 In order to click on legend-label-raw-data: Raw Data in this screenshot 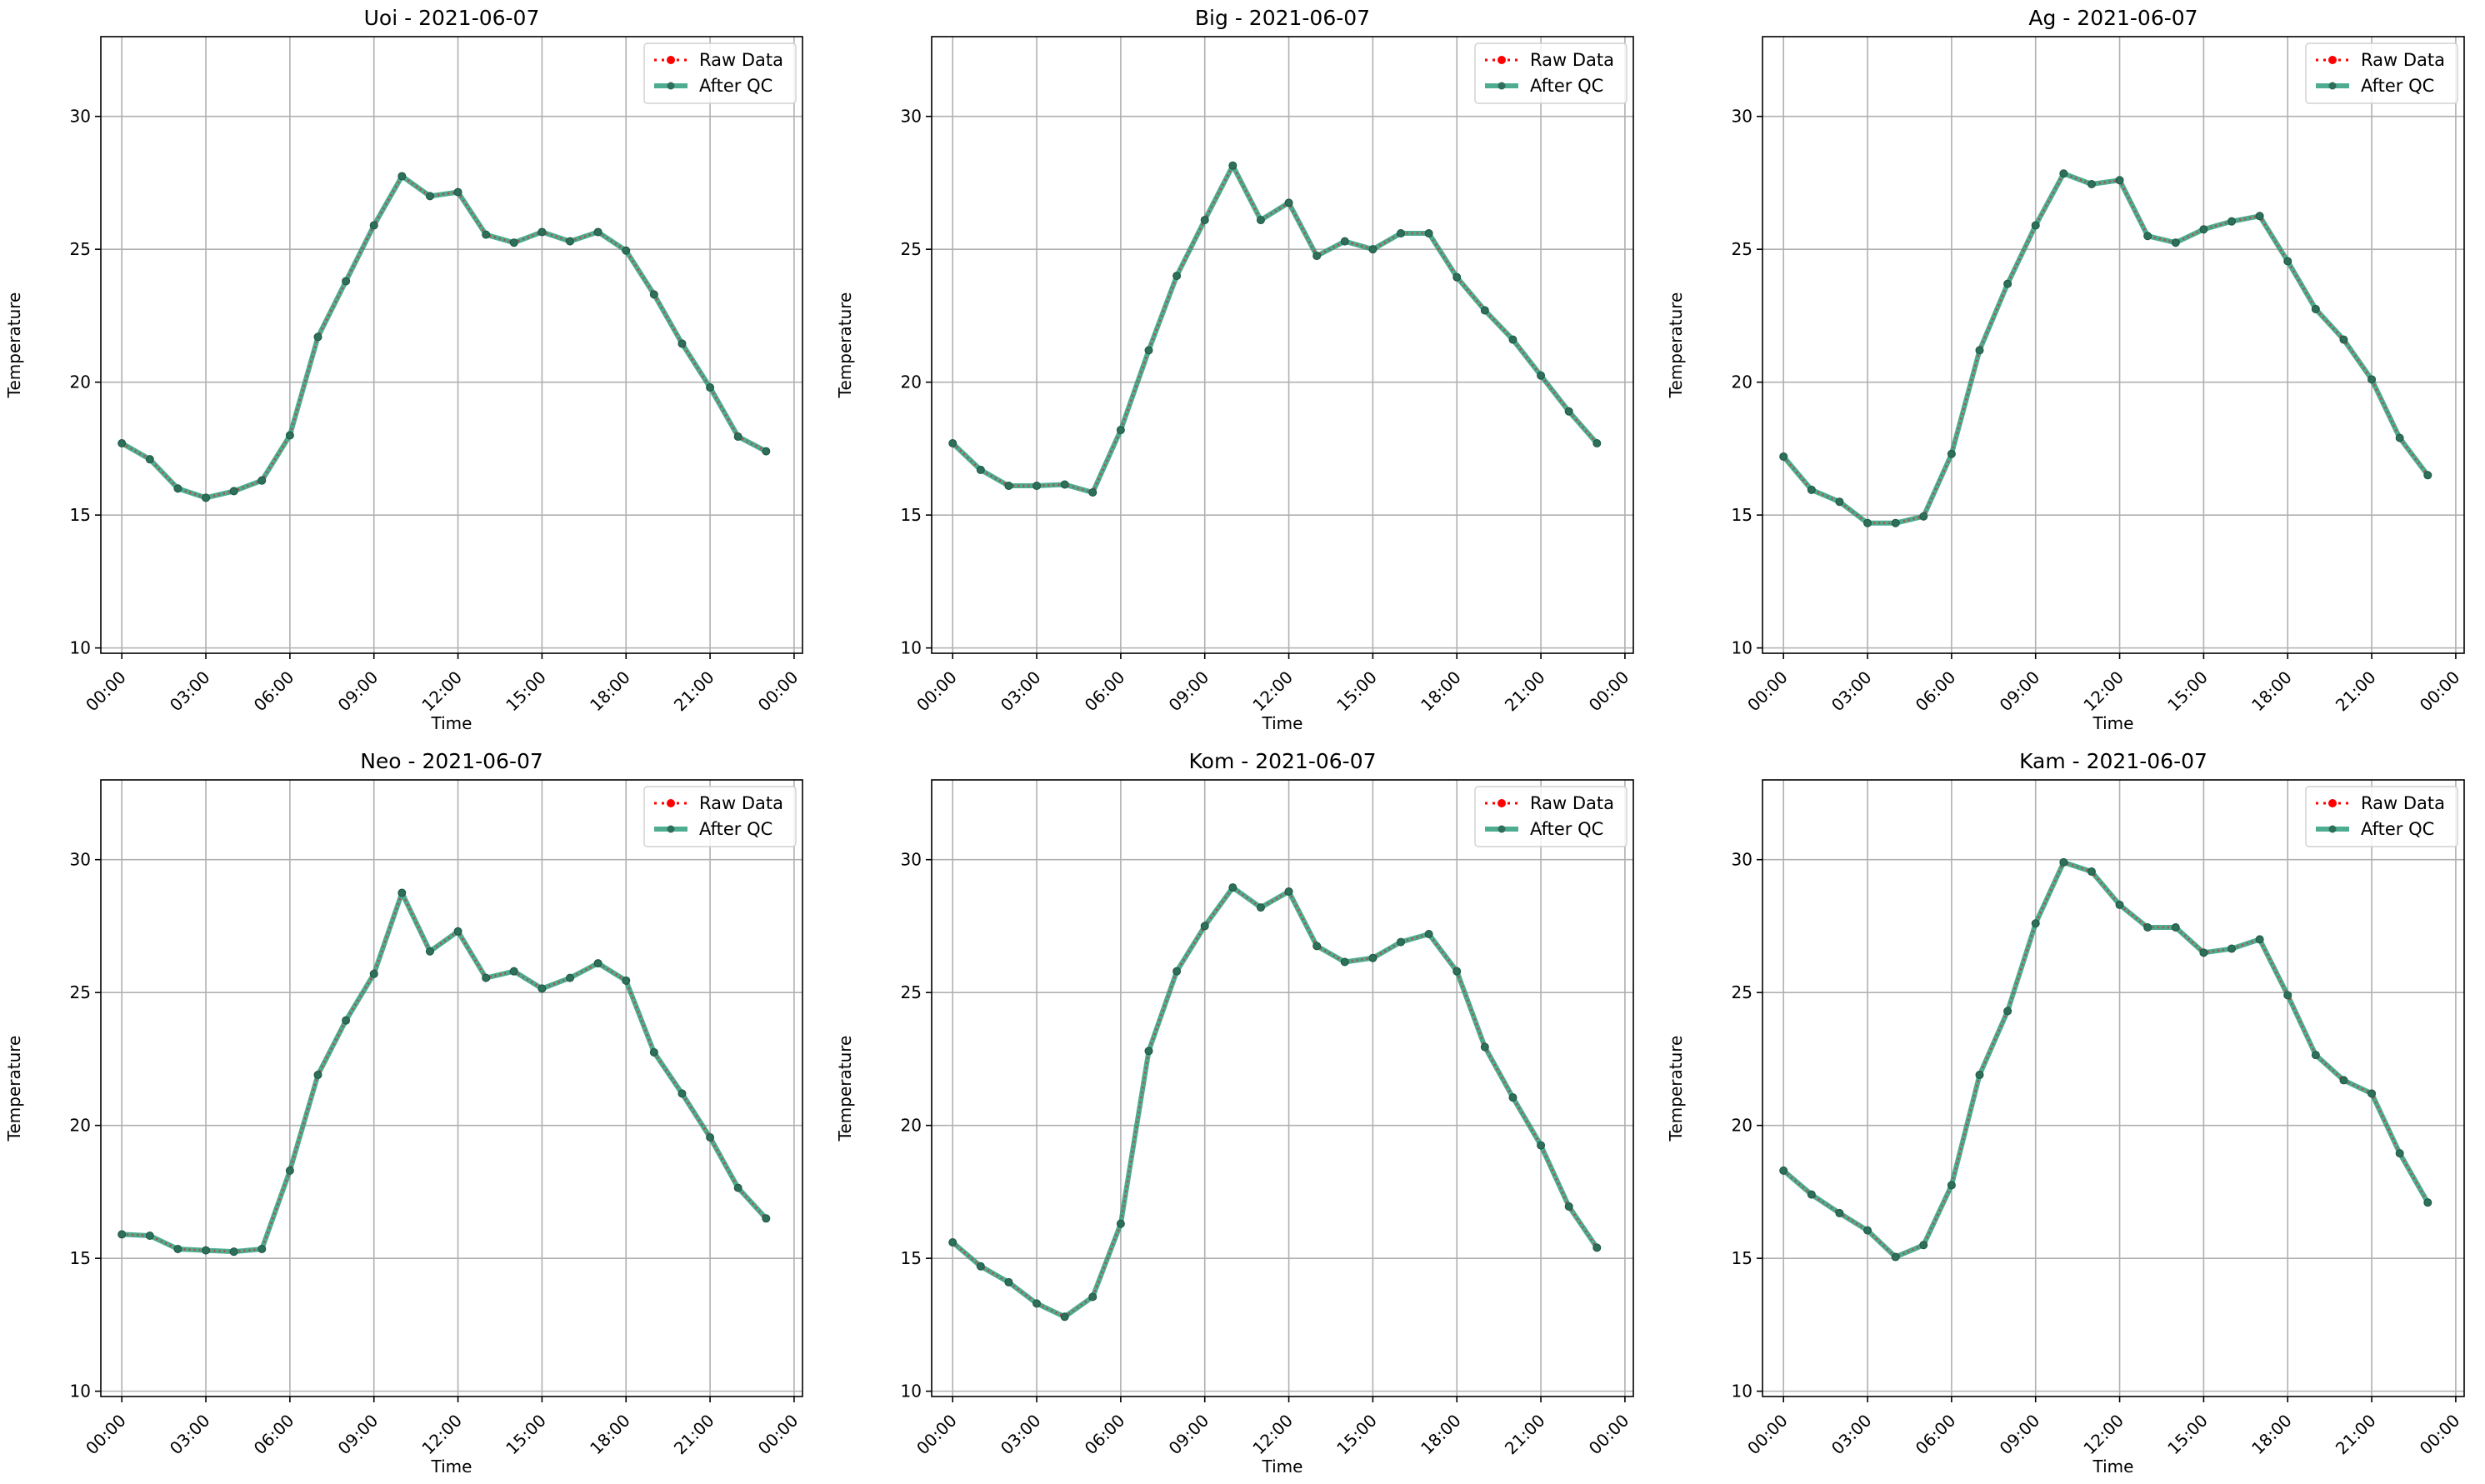, I will do `click(741, 60)`.